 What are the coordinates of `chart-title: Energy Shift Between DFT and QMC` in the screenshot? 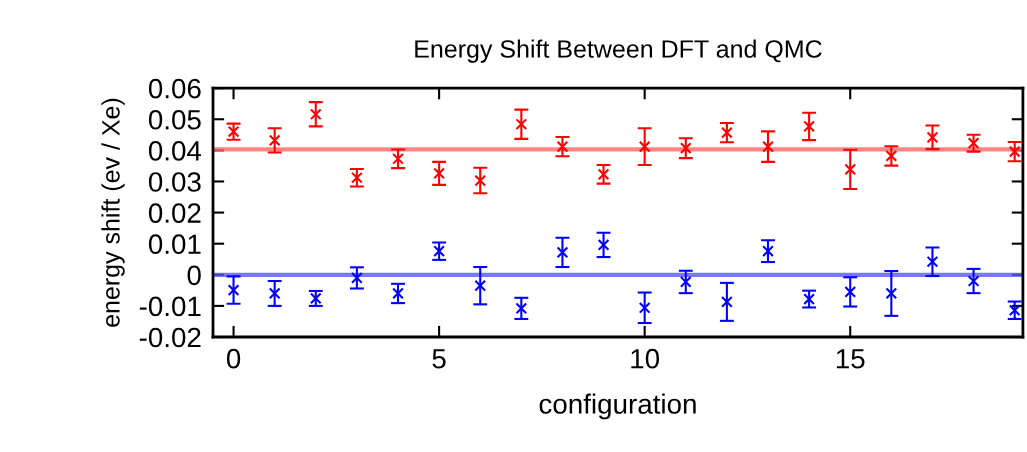 It's located at (618, 51).